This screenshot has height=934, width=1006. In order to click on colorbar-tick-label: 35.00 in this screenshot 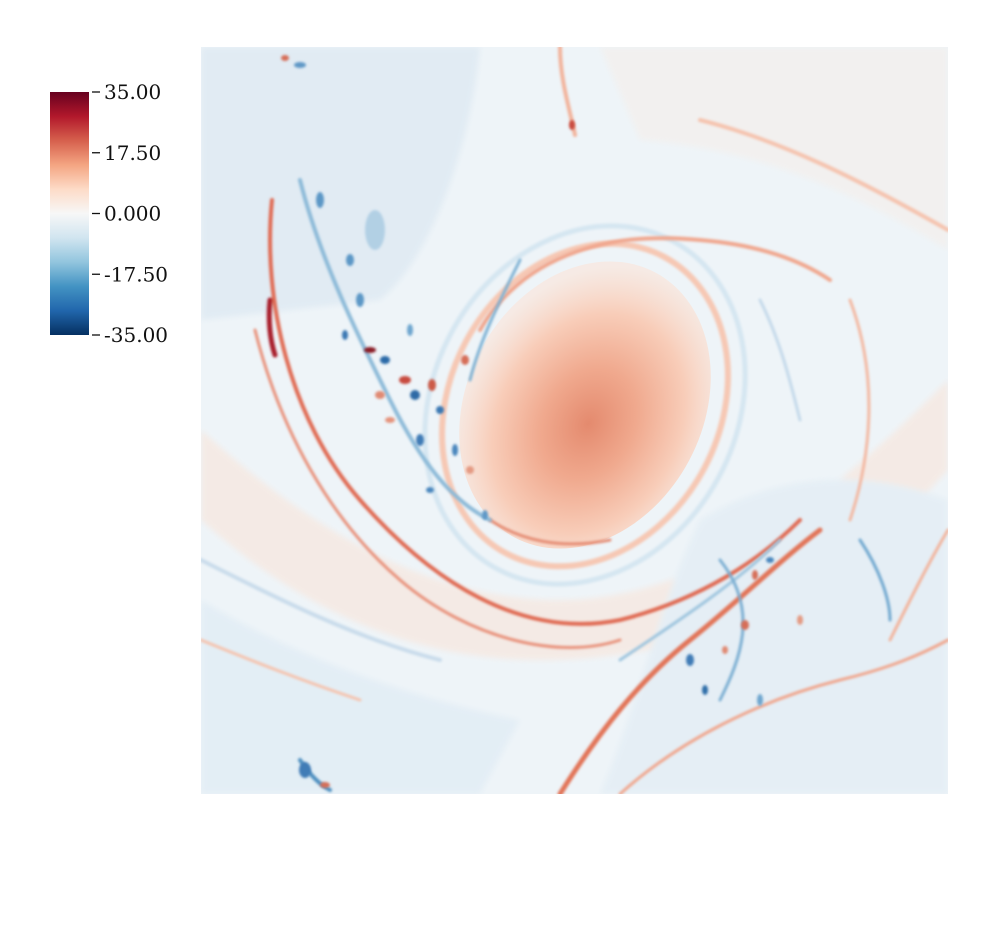, I will do `click(132, 92)`.